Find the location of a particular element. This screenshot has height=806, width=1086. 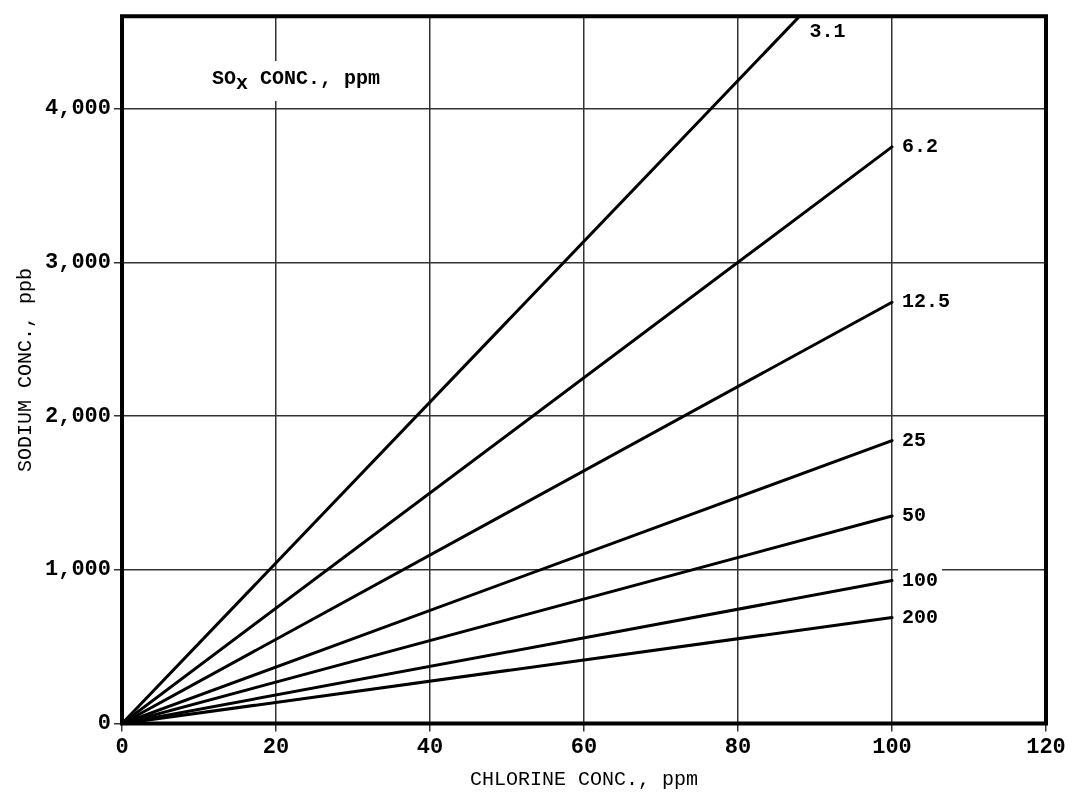

series-label: 200 is located at coordinates (920, 617).